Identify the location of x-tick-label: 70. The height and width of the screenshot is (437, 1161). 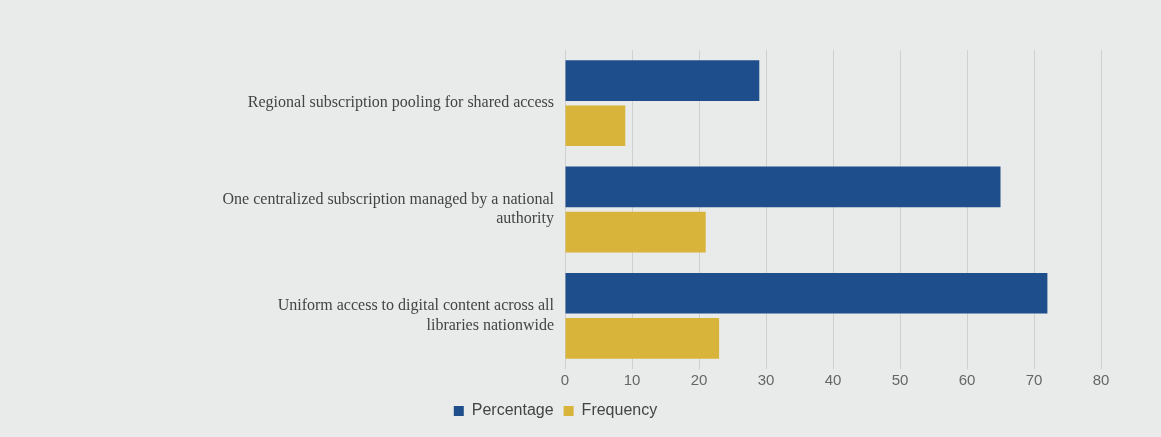
(1034, 380).